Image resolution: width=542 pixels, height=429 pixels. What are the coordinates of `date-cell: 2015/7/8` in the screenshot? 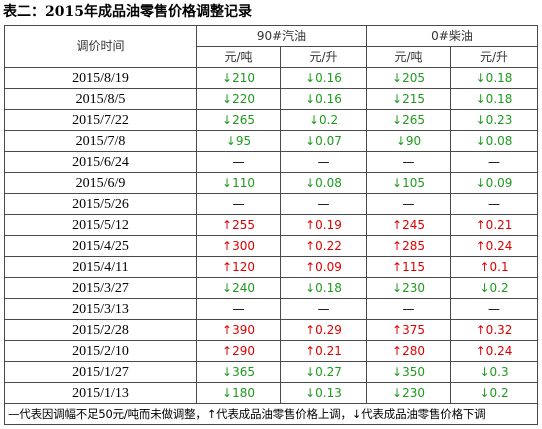 It's located at (100, 141).